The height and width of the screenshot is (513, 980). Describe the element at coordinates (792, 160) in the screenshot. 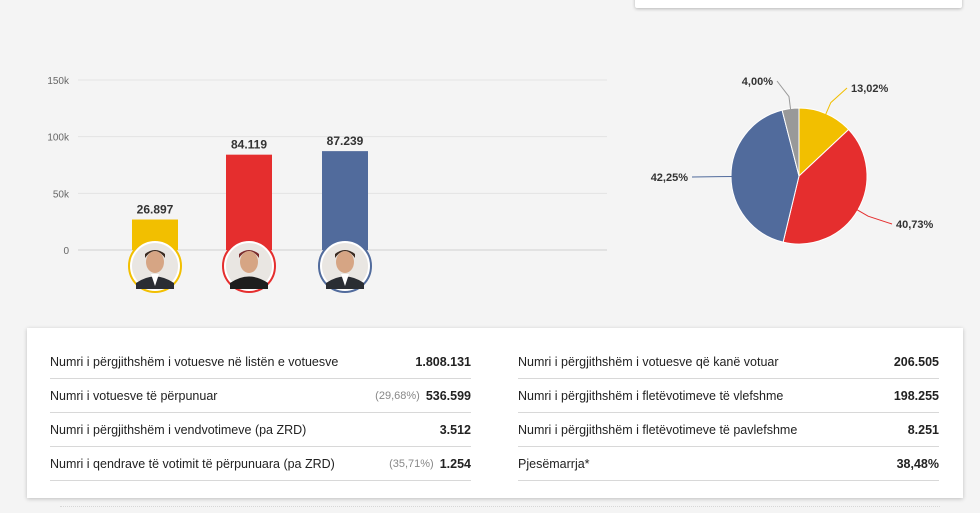

I see `votes-share-pie-chart: 13,02% 40,73% 42,25% 4,00%` at that location.